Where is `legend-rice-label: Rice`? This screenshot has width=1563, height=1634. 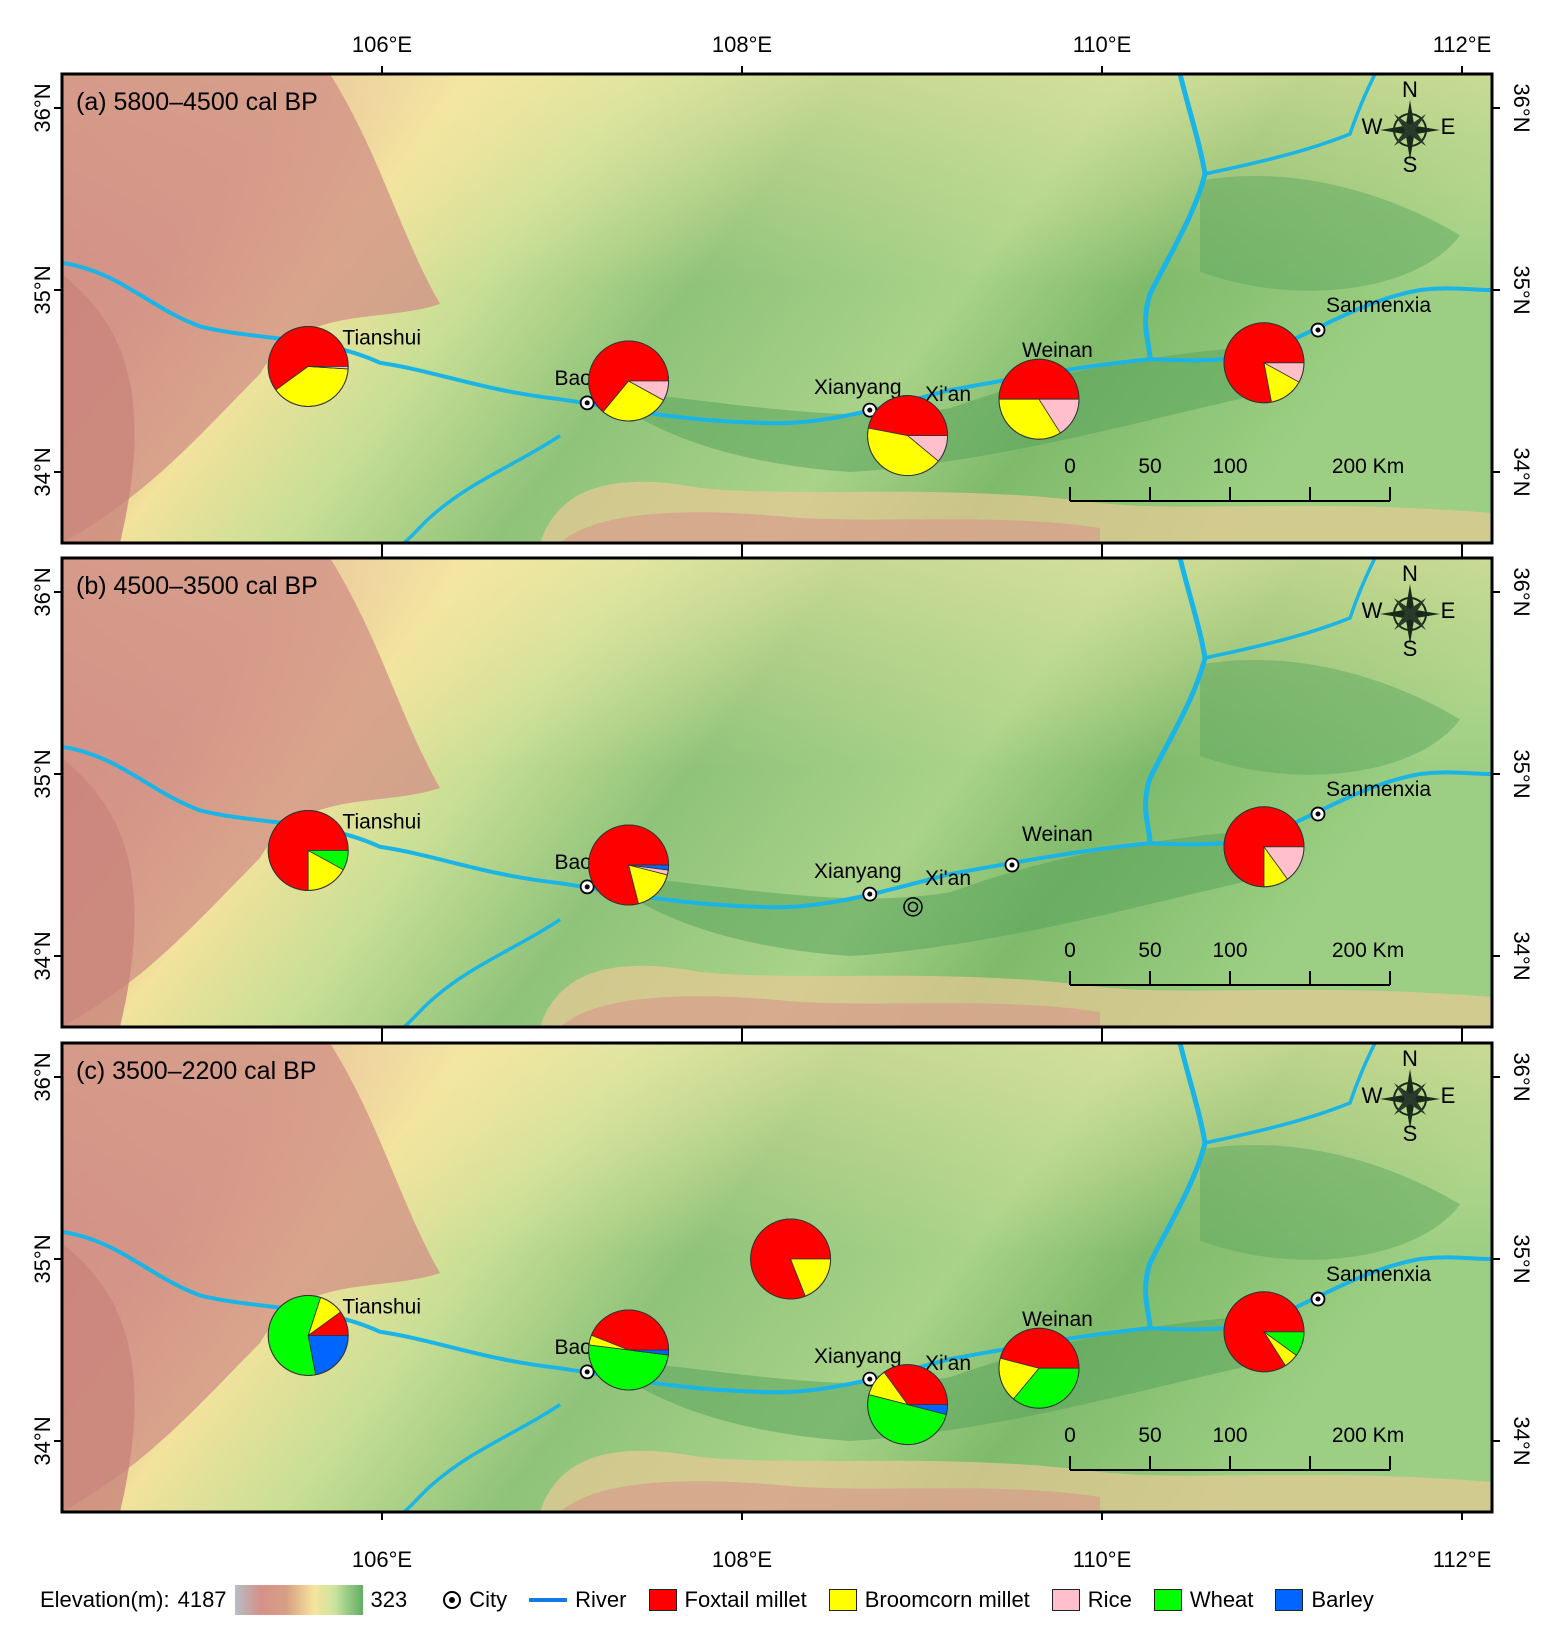
legend-rice-label: Rice is located at coordinates (1109, 1599).